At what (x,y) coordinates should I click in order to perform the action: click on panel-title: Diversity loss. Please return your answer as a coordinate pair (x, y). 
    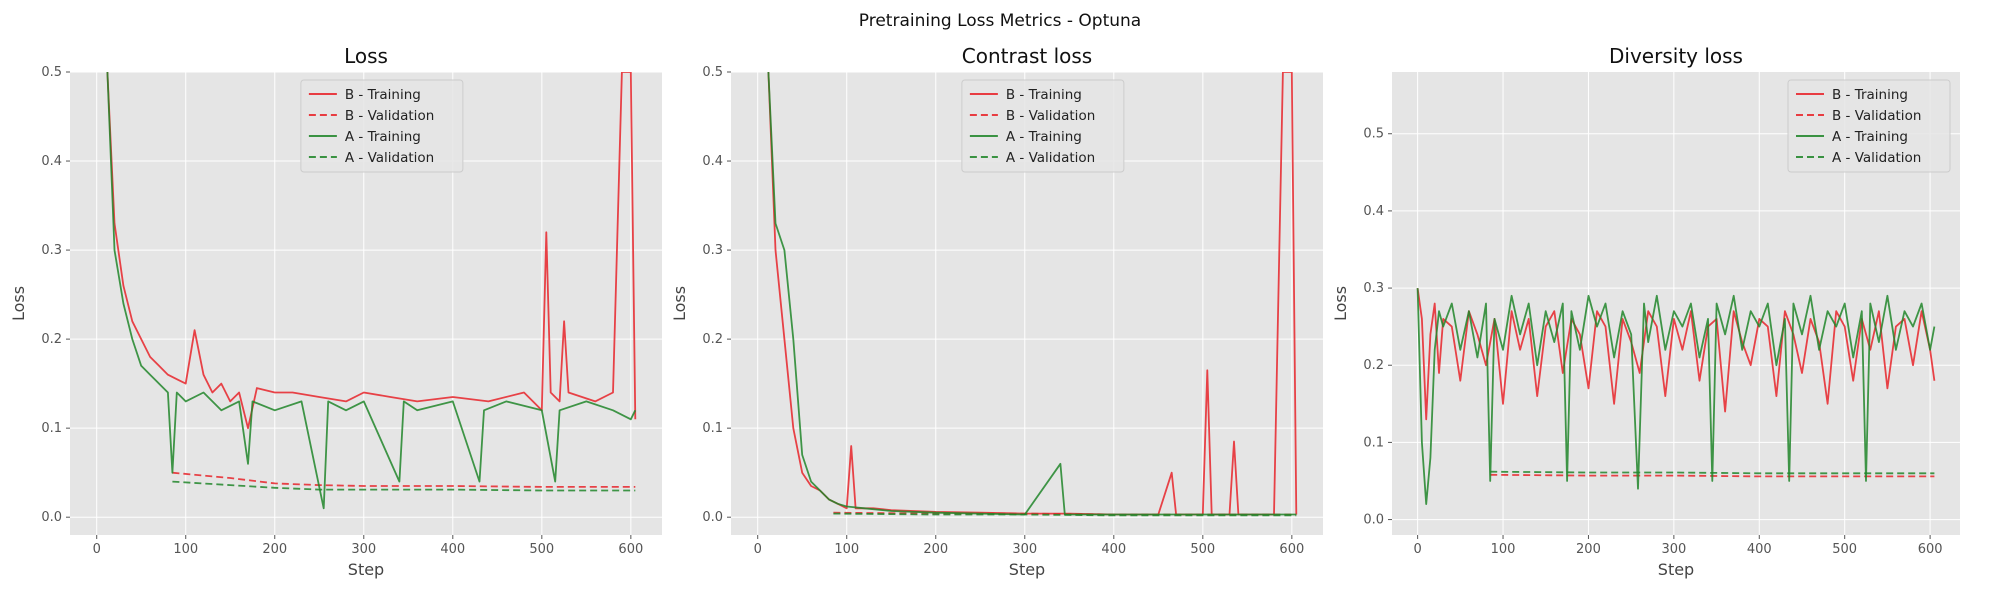
    Looking at the image, I should click on (1676, 56).